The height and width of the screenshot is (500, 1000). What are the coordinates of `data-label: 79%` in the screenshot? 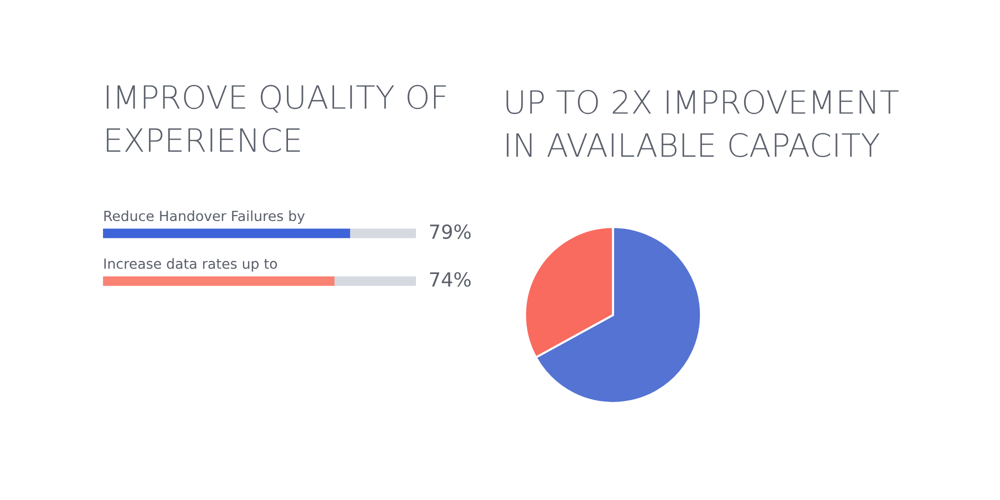 It's located at (450, 232).